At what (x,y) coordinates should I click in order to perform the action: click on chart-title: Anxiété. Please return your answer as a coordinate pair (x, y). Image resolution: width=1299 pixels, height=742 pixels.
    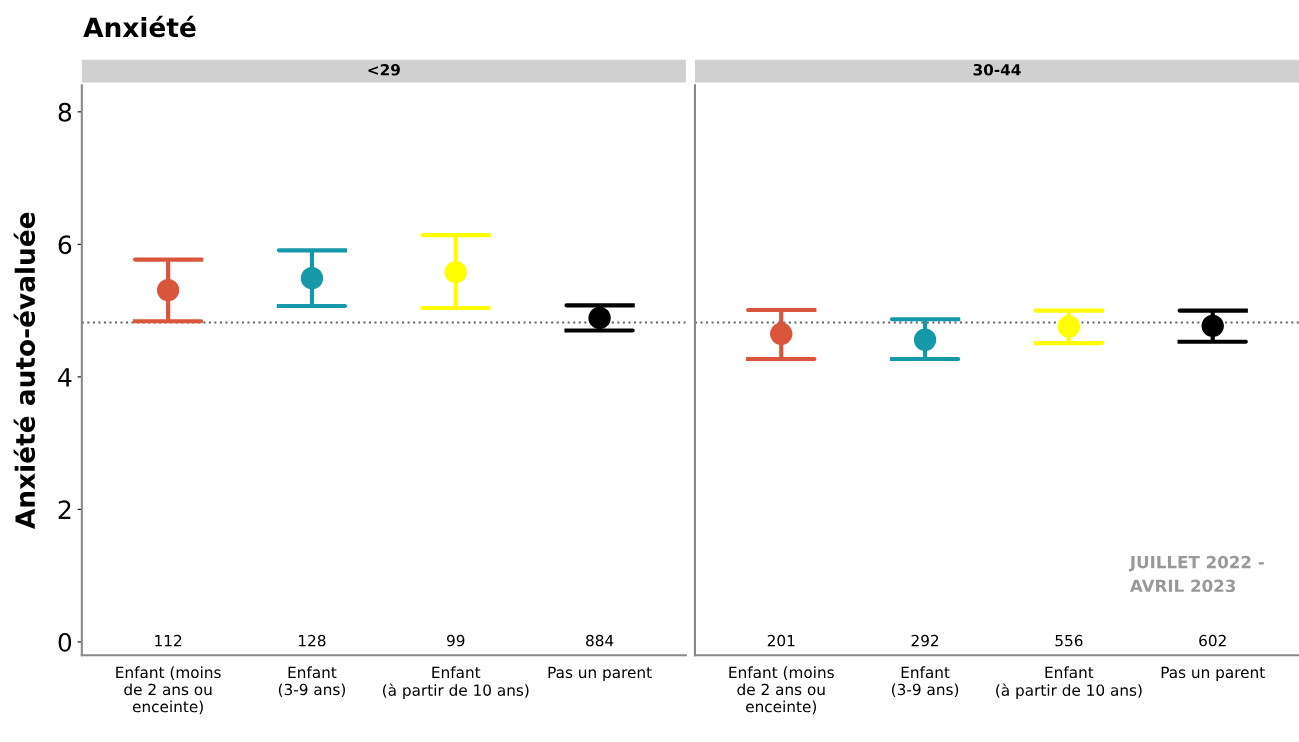
    Looking at the image, I should click on (139, 26).